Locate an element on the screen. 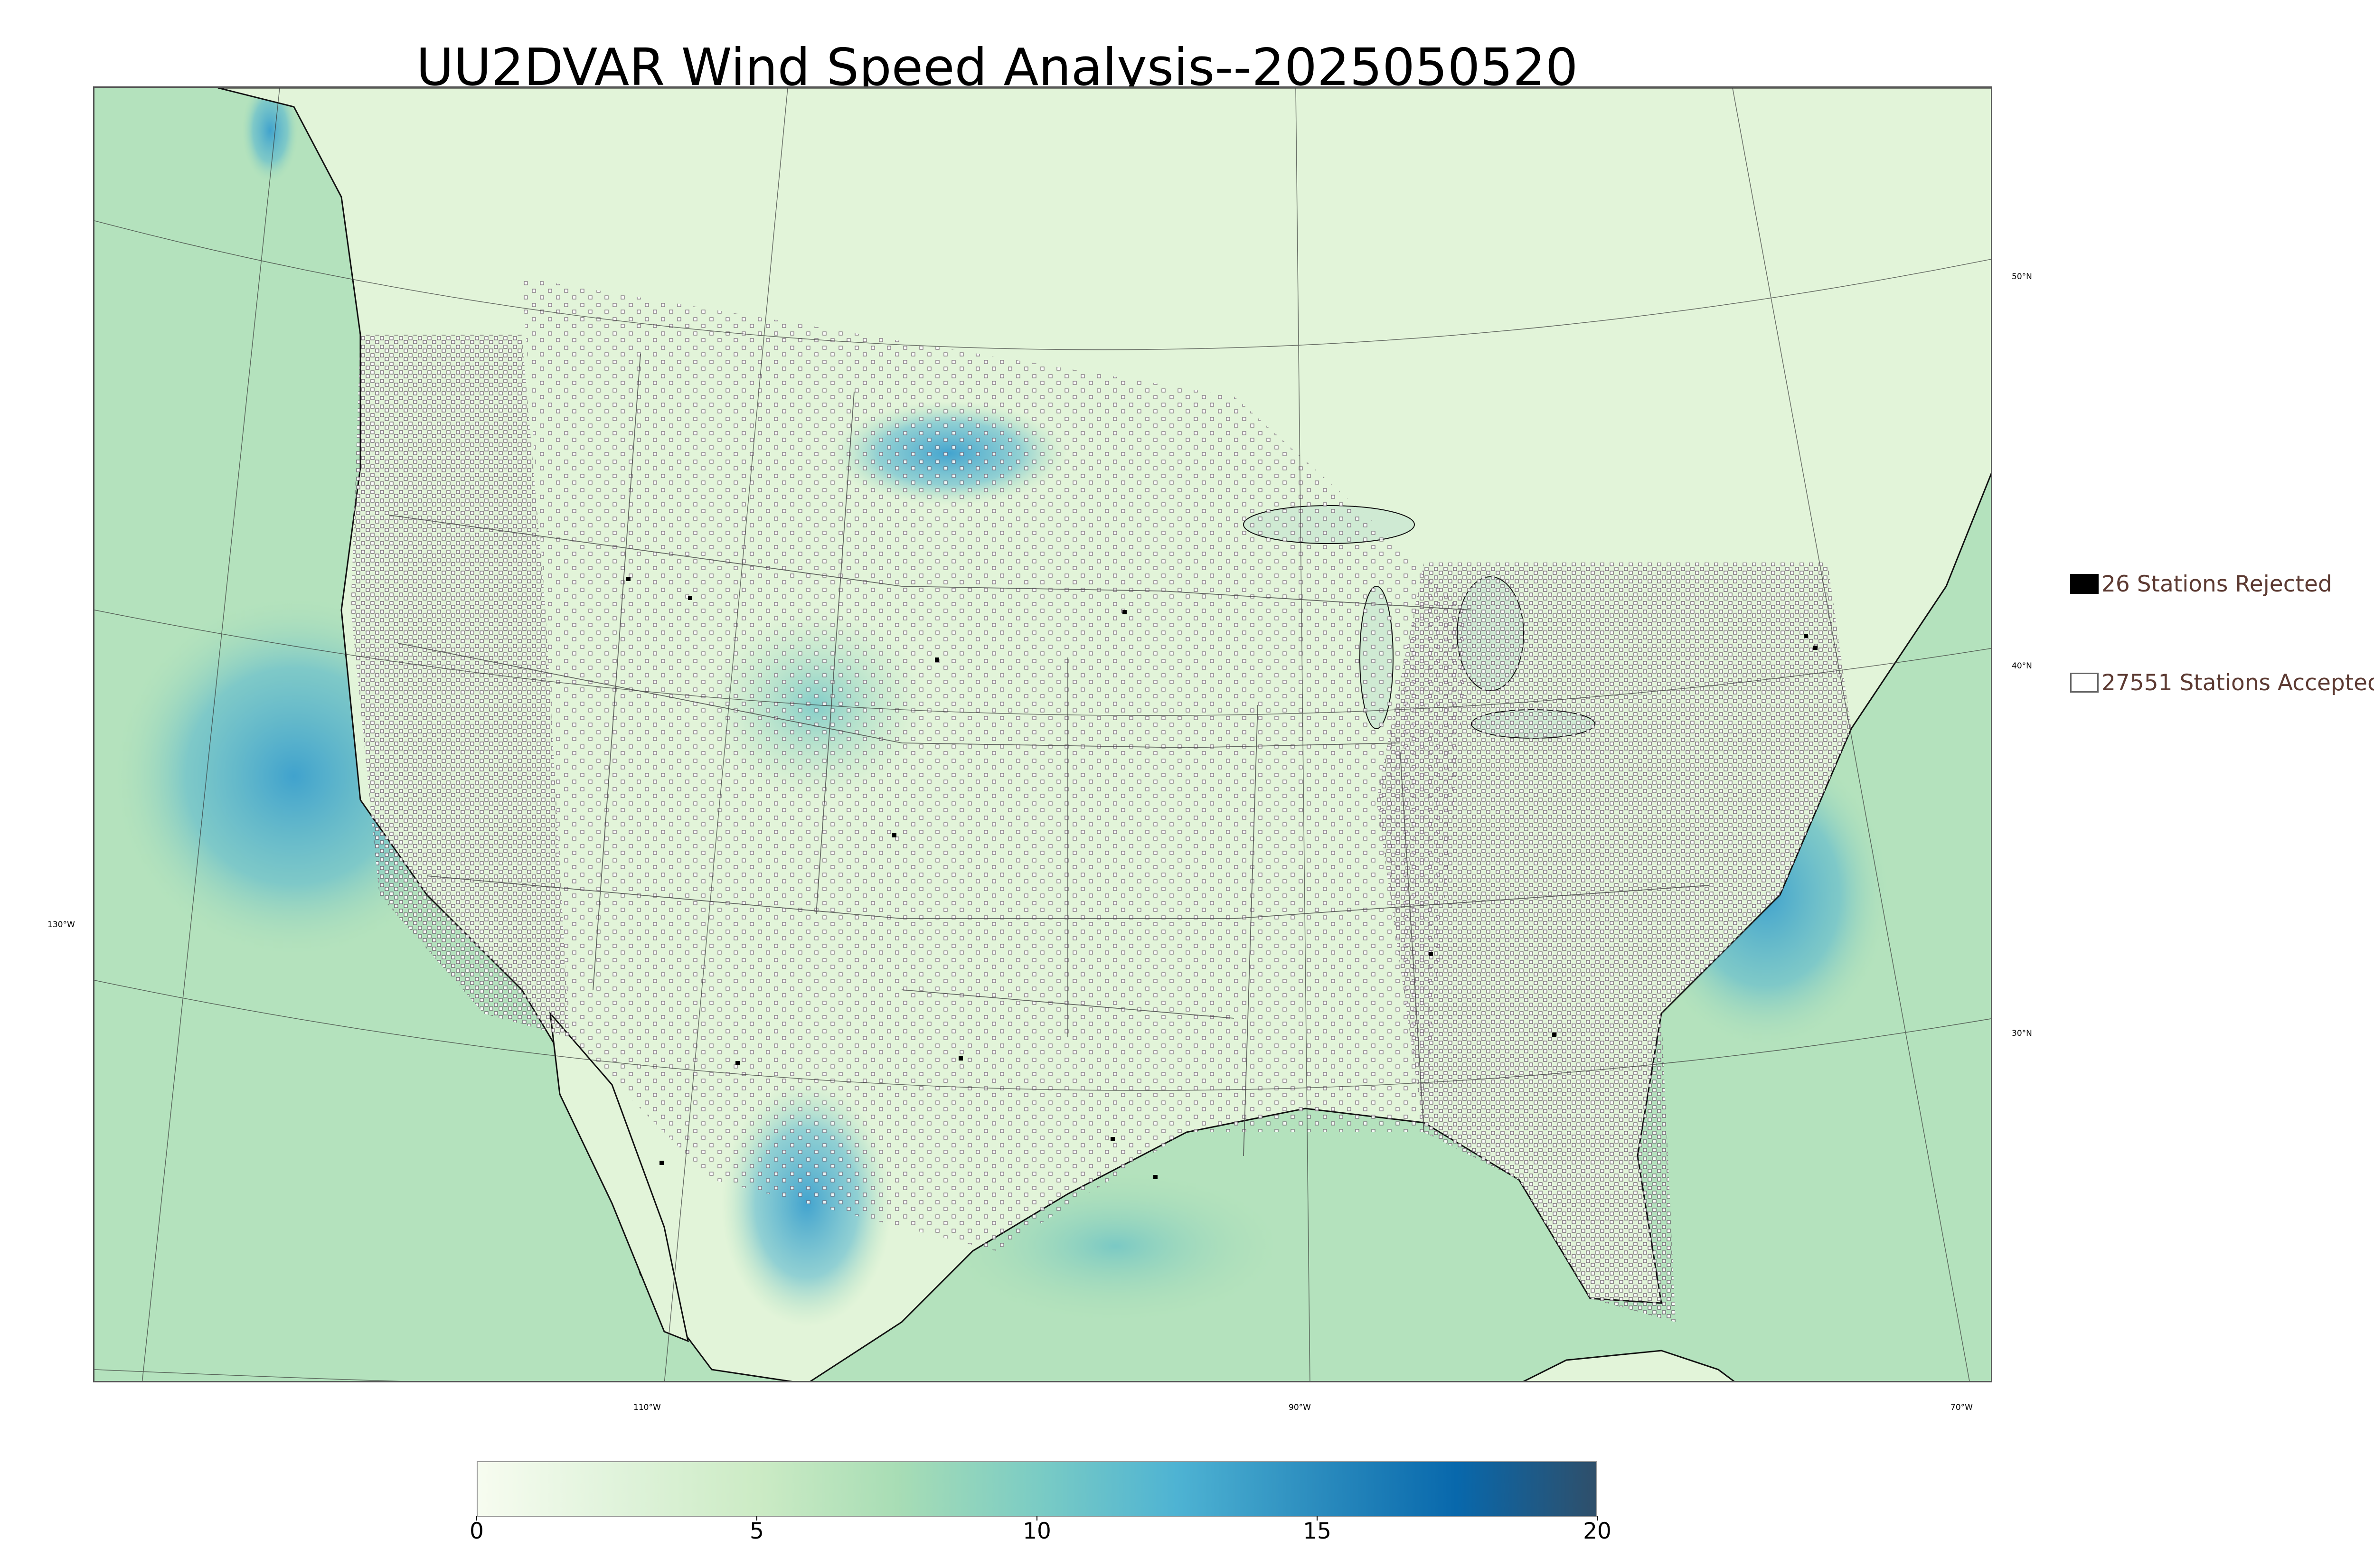  accepted-swatch is located at coordinates (2084, 683).